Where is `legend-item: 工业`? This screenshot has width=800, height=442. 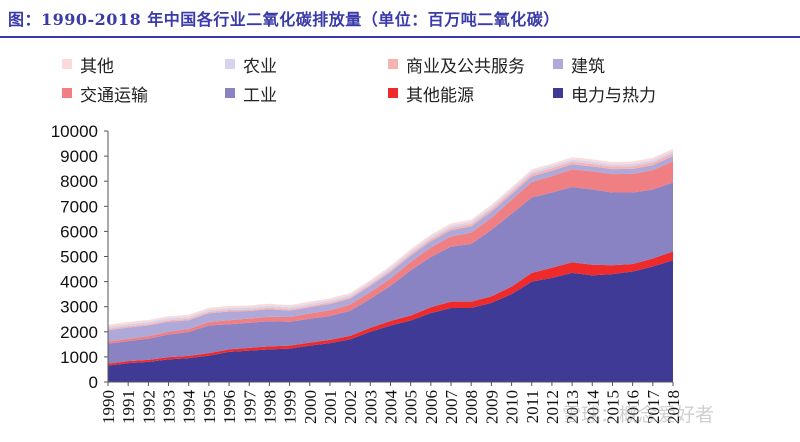
legend-item: 工业 is located at coordinates (251, 94).